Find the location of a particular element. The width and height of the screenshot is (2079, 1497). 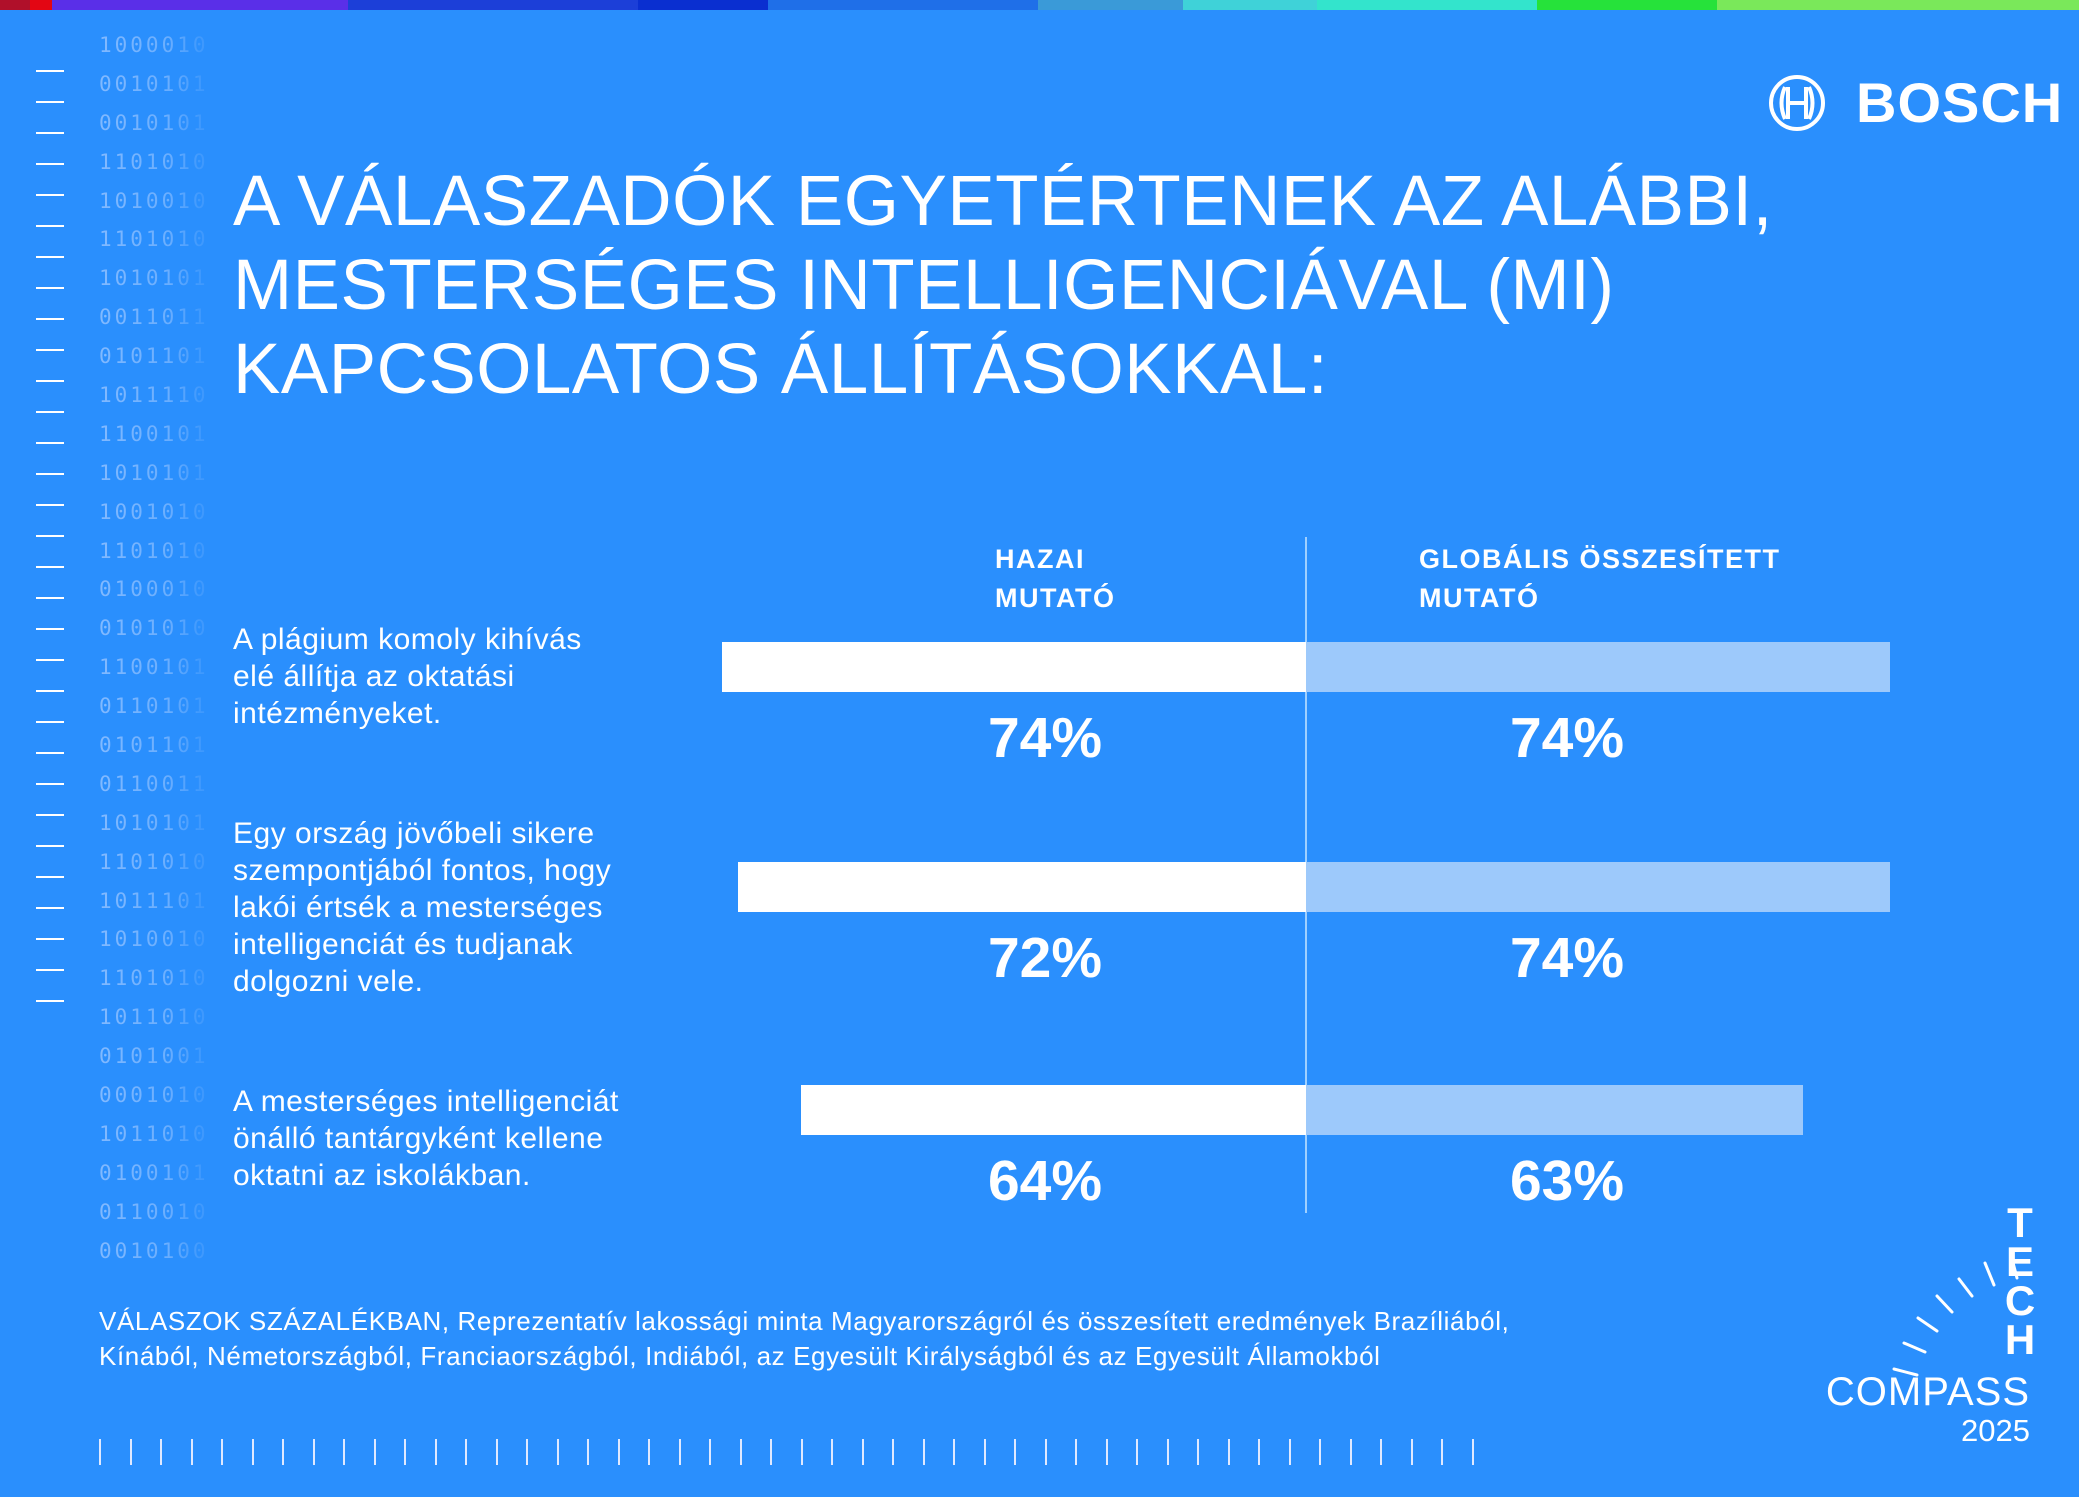

statement-line: A plágium komoly kihívás is located at coordinates (407, 639).